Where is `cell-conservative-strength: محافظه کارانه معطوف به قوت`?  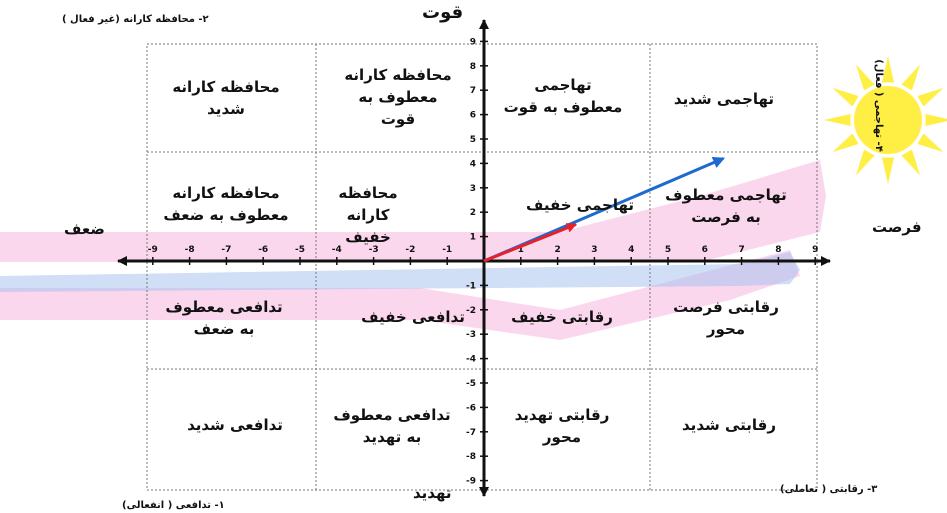
cell-conservative-strength: محافظه کارانه معطوف به قوت is located at coordinates (398, 97).